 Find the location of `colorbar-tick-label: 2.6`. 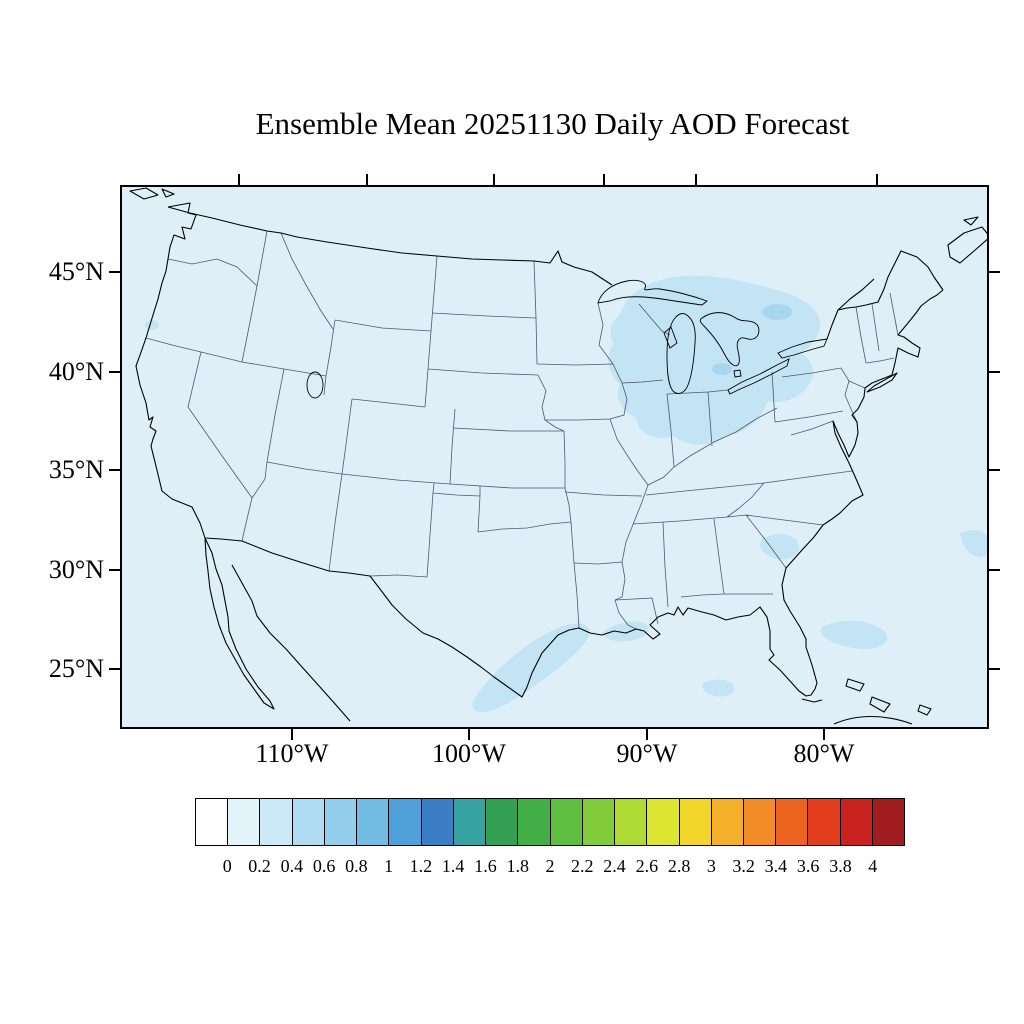

colorbar-tick-label: 2.6 is located at coordinates (647, 866).